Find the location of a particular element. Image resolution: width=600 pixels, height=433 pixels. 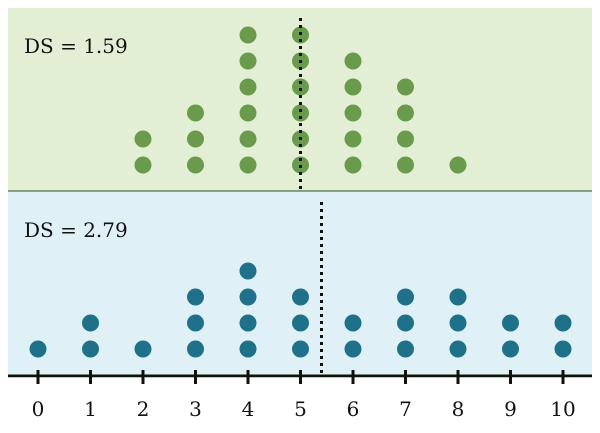

tick-label: 2 is located at coordinates (143, 409).